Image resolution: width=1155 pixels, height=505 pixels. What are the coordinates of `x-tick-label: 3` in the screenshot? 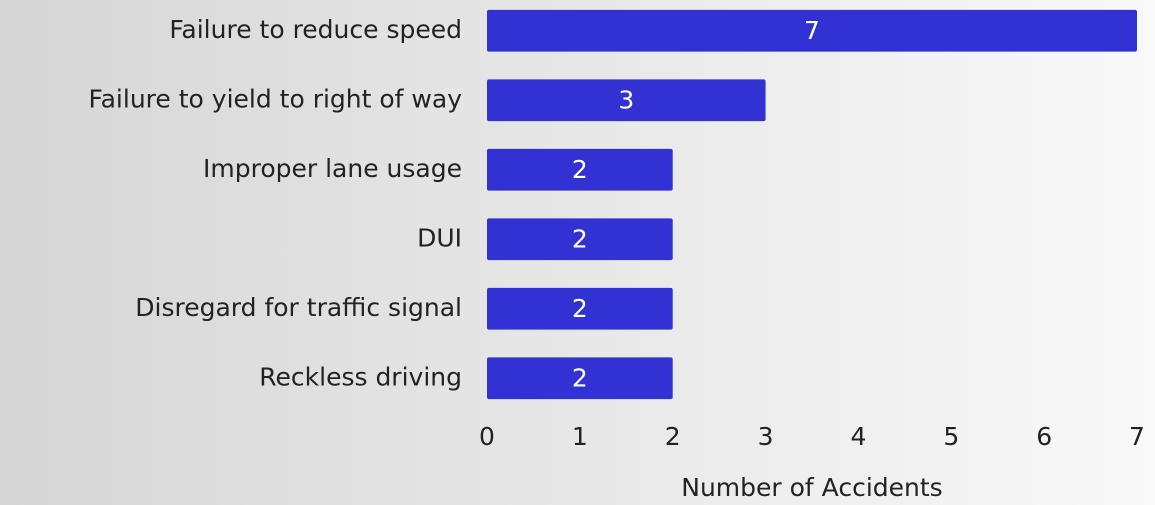 It's located at (766, 436).